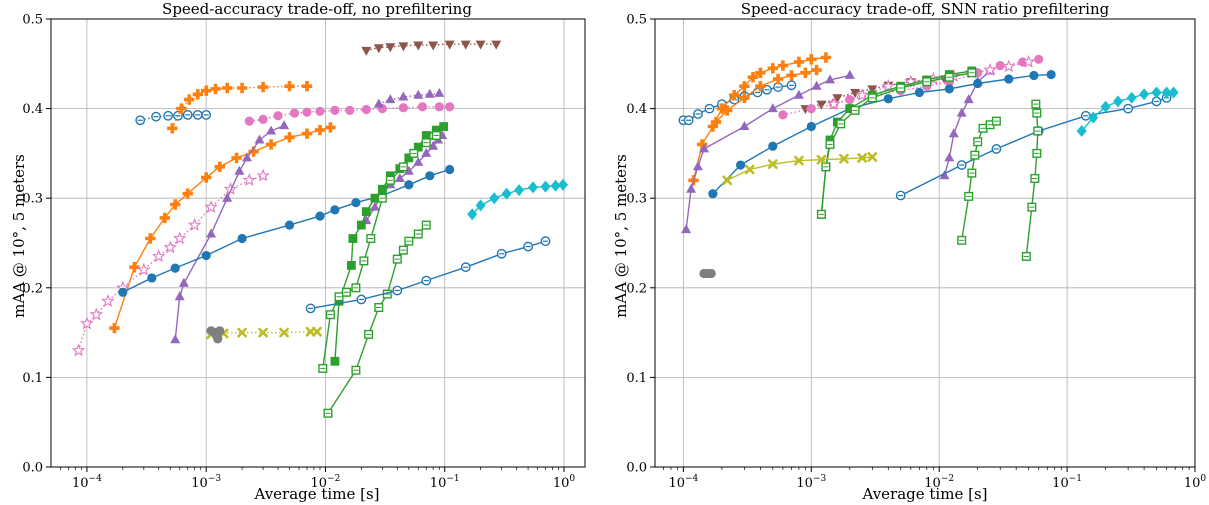 The width and height of the screenshot is (1209, 505). What do you see at coordinates (636, 109) in the screenshot?
I see `y-tick-label: 0.4` at bounding box center [636, 109].